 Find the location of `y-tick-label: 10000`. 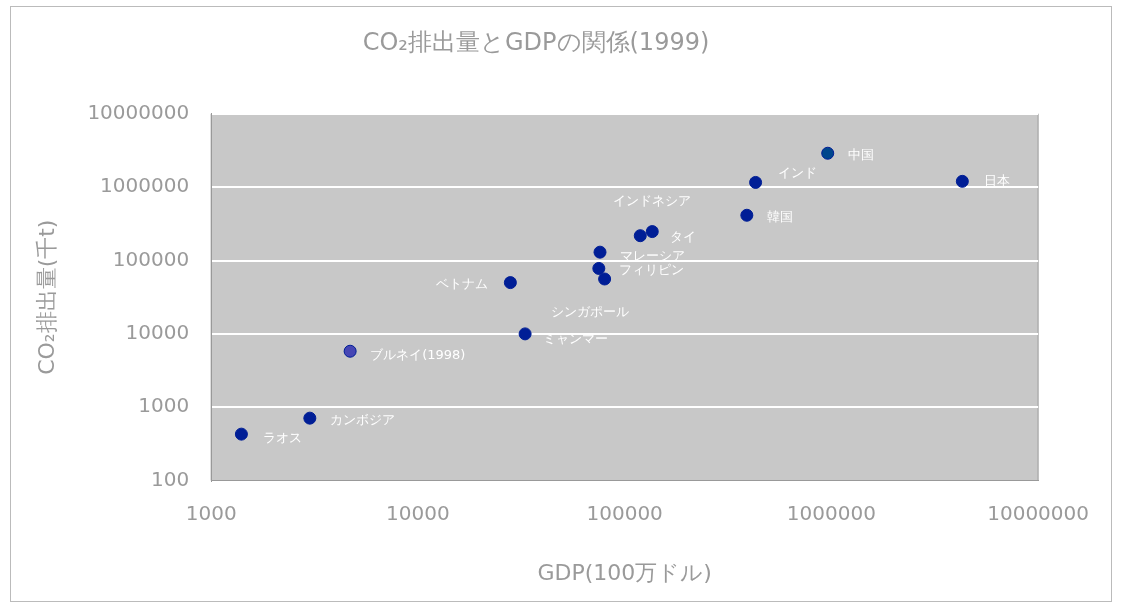

y-tick-label: 10000 is located at coordinates (157, 332).